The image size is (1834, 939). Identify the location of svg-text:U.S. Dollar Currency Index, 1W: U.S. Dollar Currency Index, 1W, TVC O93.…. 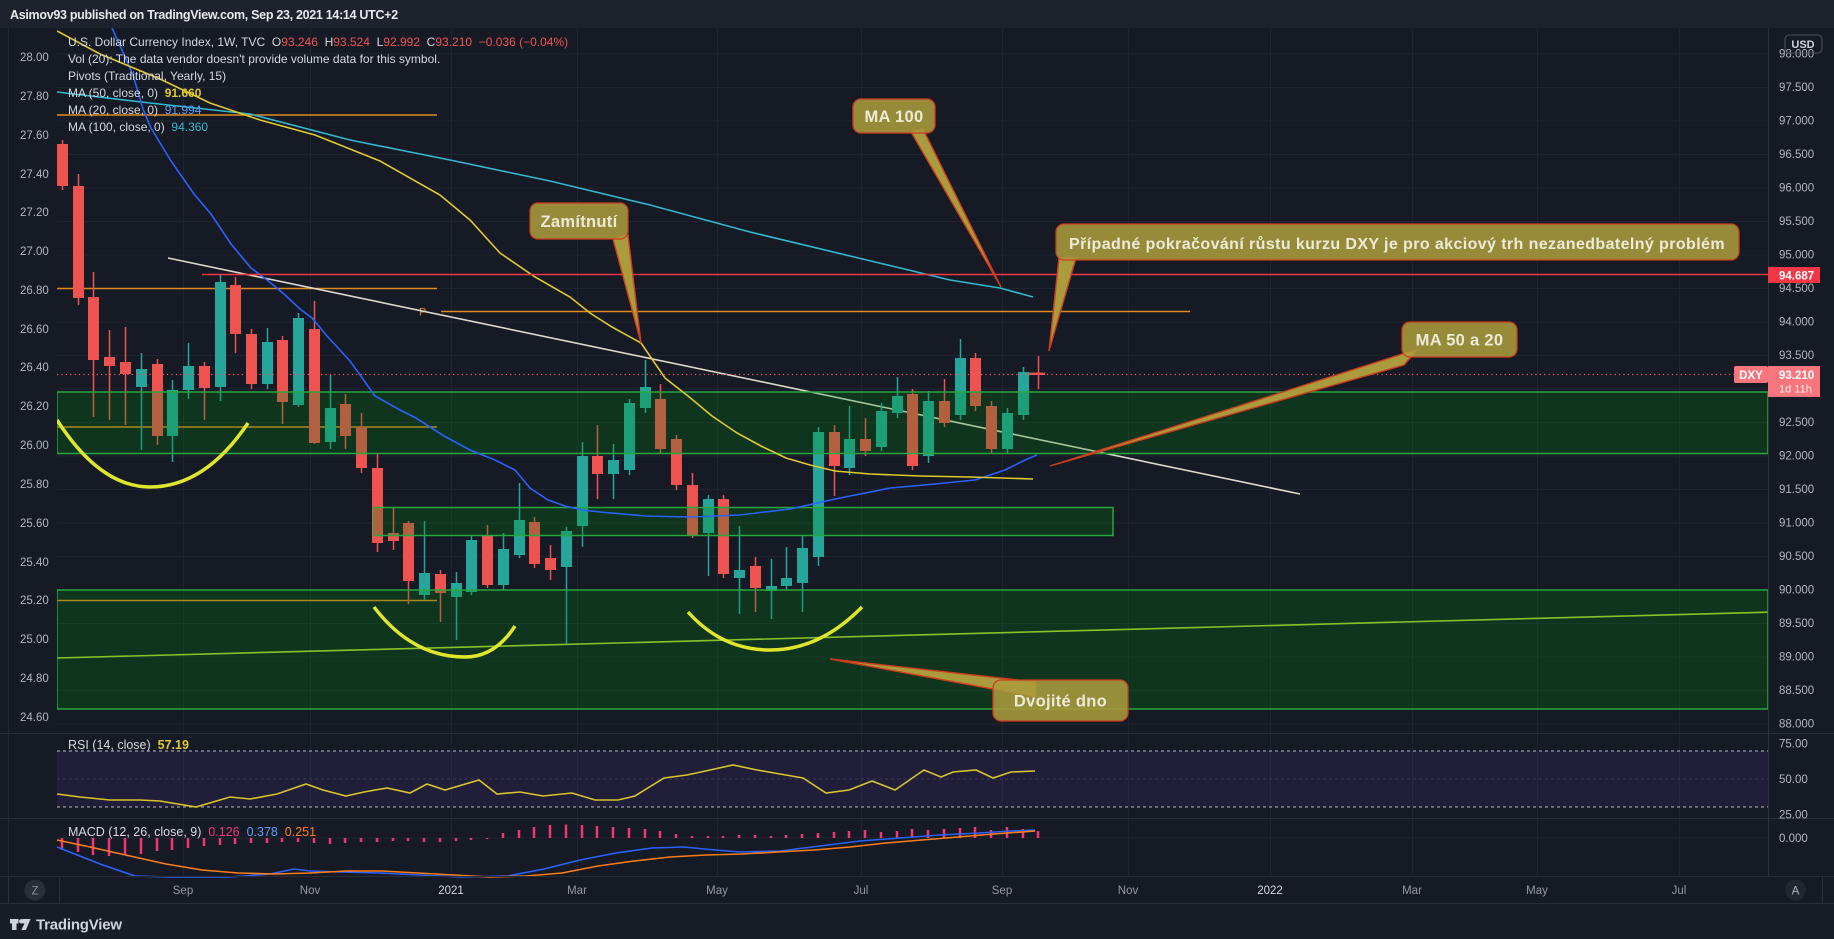
(318, 42).